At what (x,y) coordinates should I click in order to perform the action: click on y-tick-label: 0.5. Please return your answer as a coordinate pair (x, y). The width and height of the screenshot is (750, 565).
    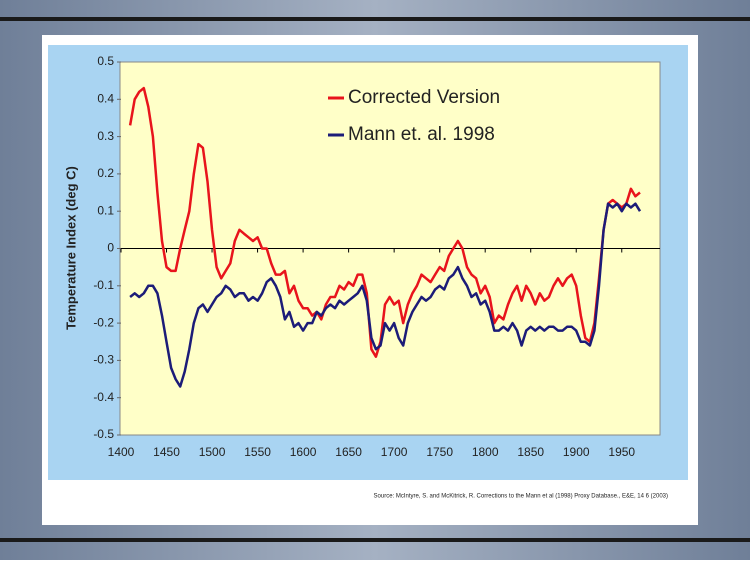
    Looking at the image, I should click on (105, 61).